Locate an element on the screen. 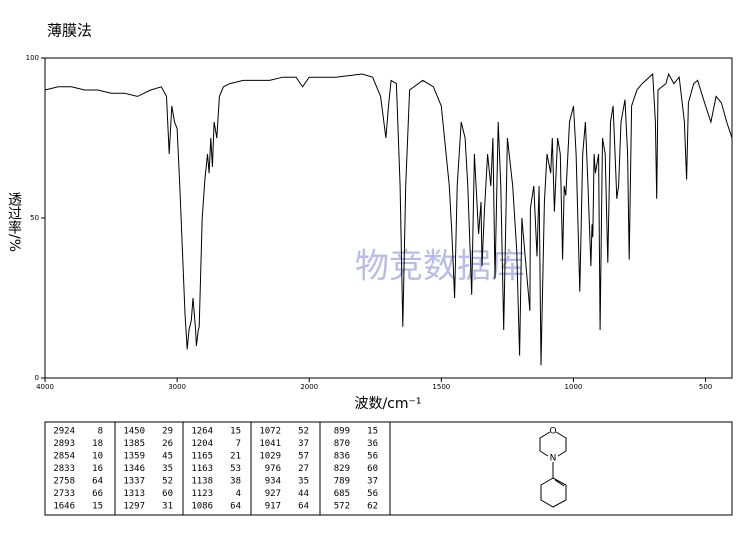 This screenshot has height=539, width=748. x-tick-label: 2000 is located at coordinates (309, 387).